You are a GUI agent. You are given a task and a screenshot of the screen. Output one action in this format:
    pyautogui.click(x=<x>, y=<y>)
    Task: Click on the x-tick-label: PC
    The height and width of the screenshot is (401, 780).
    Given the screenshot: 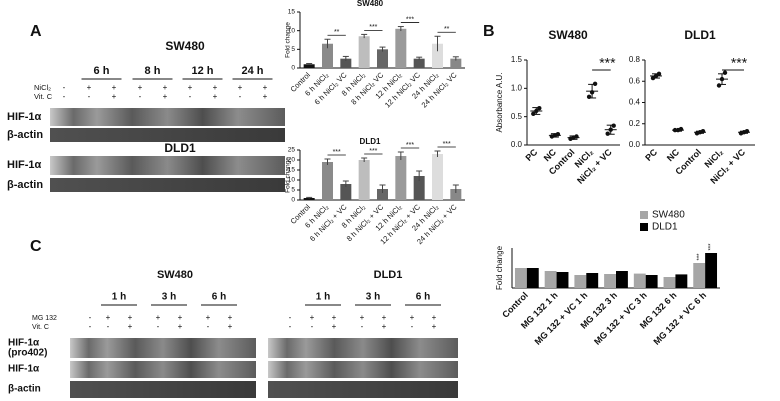 What is the action you would take?
    pyautogui.click(x=651, y=155)
    